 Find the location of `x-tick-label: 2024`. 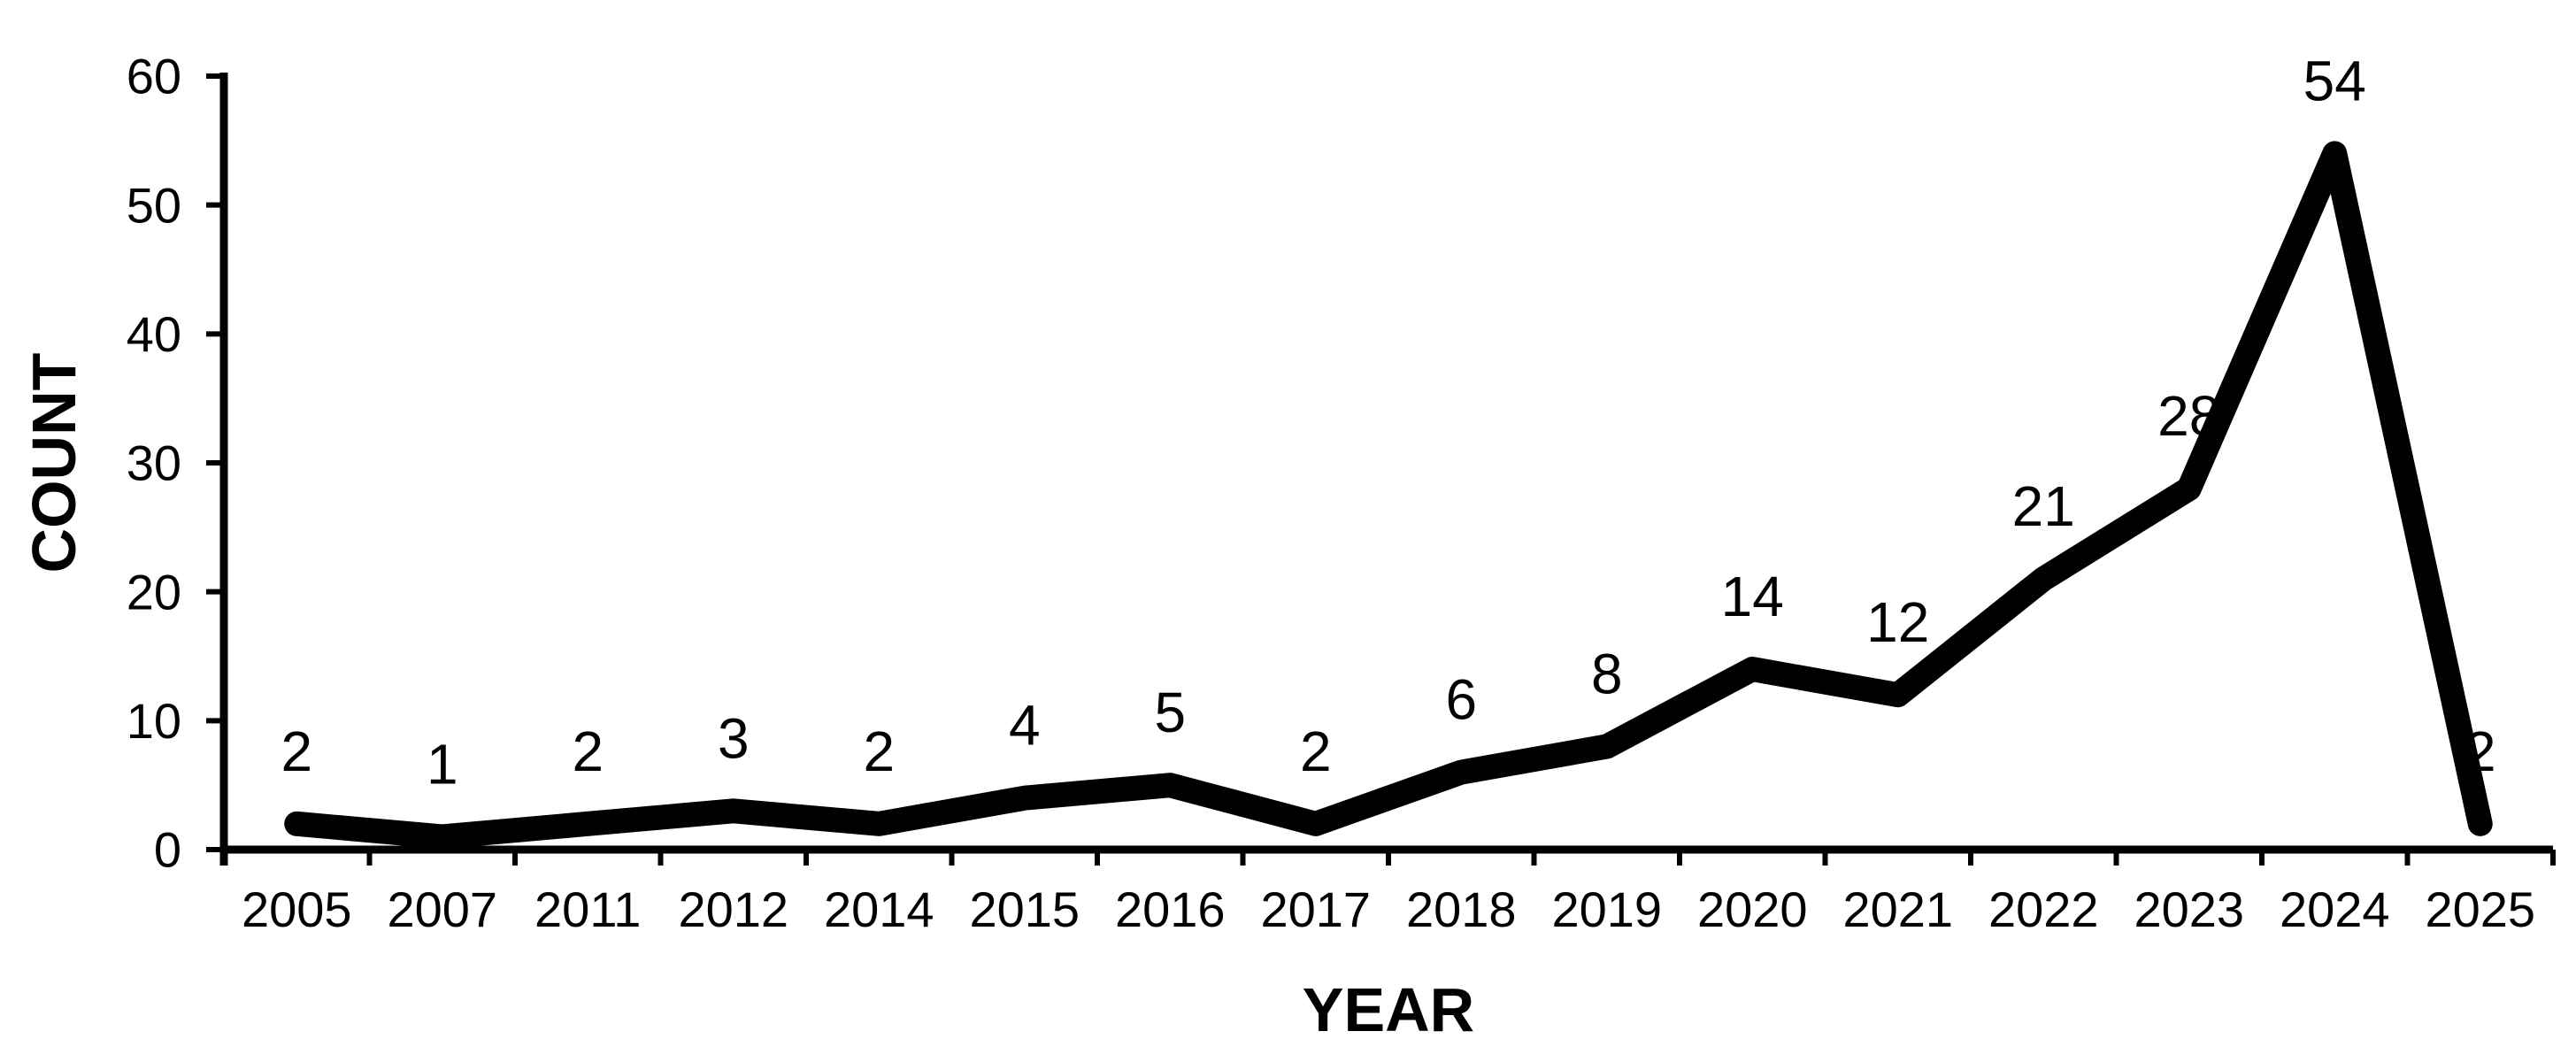

x-tick-label: 2024 is located at coordinates (2335, 909).